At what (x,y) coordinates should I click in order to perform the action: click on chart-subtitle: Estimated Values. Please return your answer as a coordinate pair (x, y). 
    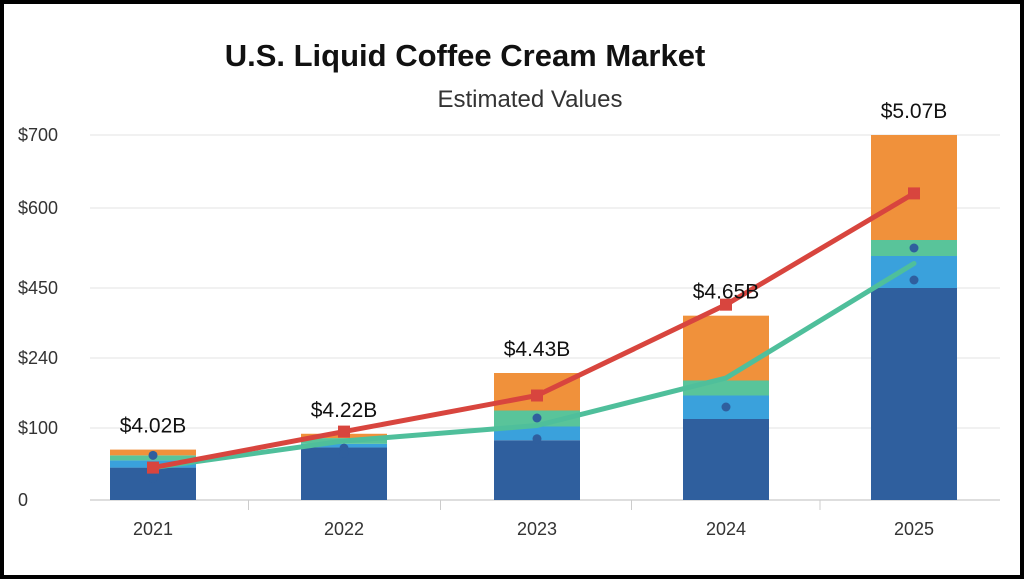
    Looking at the image, I should click on (530, 99).